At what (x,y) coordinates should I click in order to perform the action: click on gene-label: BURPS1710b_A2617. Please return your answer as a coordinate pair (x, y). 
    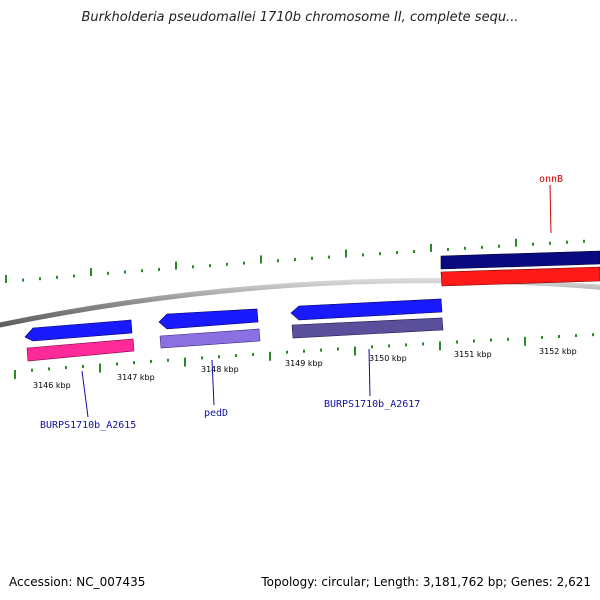
    Looking at the image, I should click on (372, 404).